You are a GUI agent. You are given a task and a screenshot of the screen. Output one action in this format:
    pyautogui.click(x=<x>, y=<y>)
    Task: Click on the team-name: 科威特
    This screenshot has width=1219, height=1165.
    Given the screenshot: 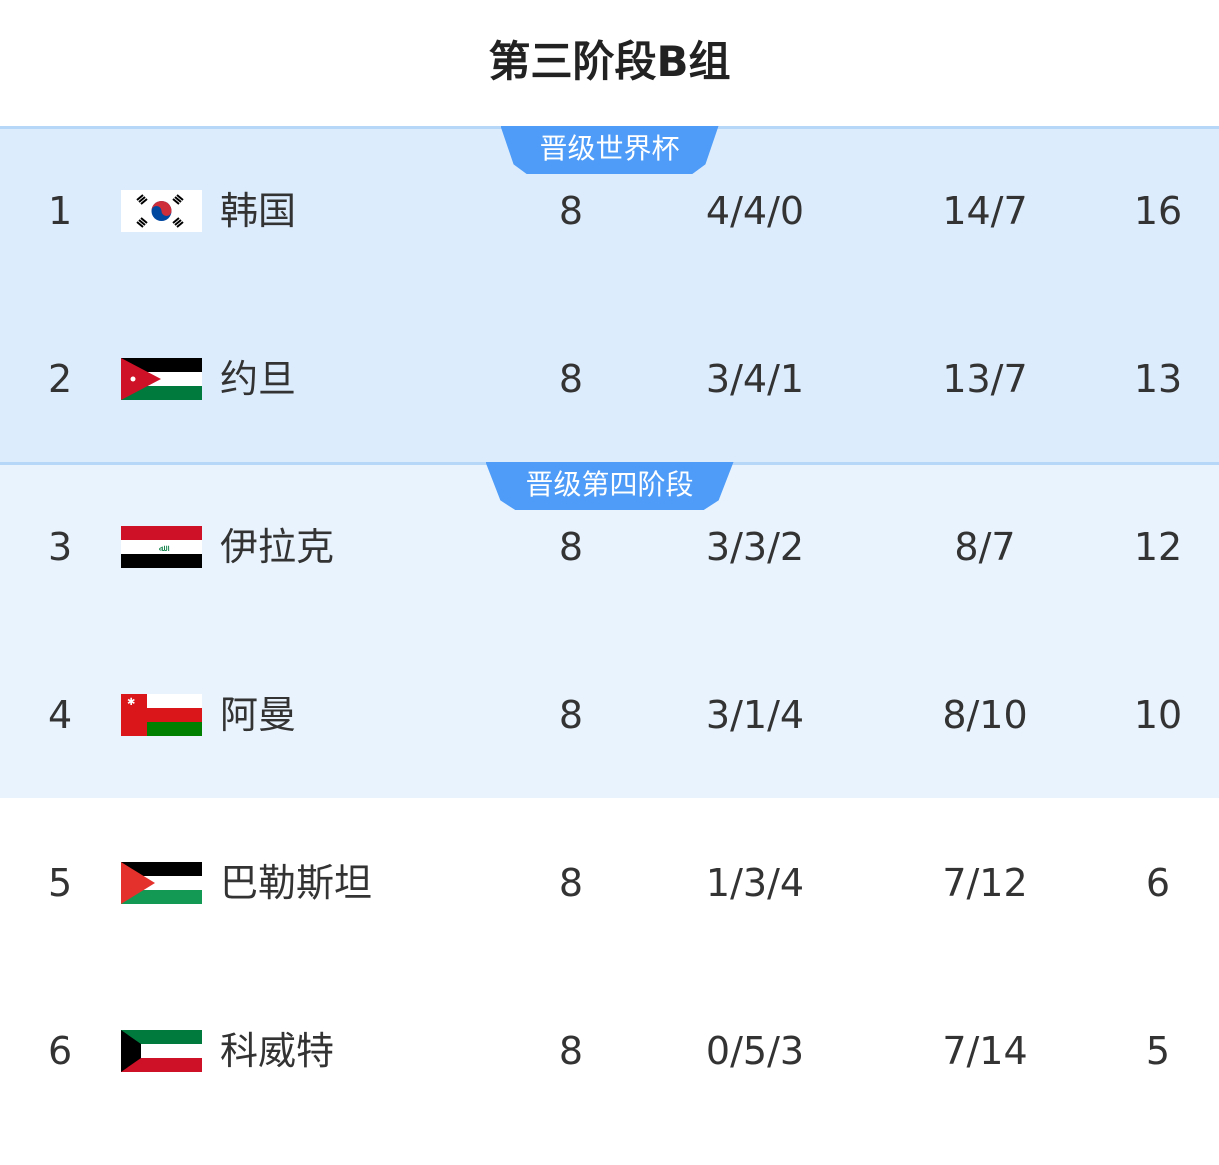 What is the action you would take?
    pyautogui.click(x=277, y=1051)
    